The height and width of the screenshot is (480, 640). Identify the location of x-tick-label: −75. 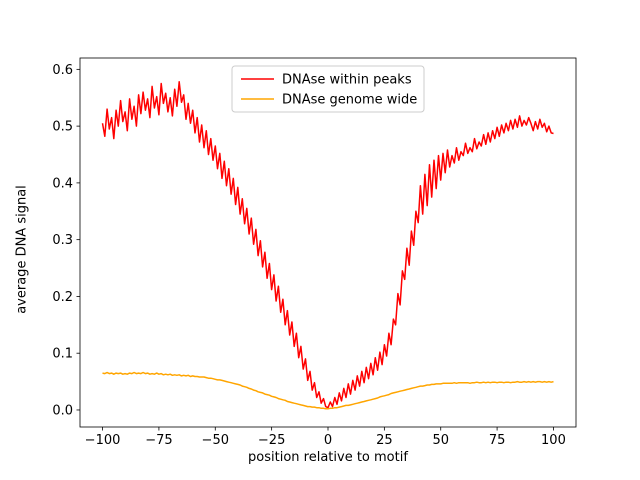
(158, 440).